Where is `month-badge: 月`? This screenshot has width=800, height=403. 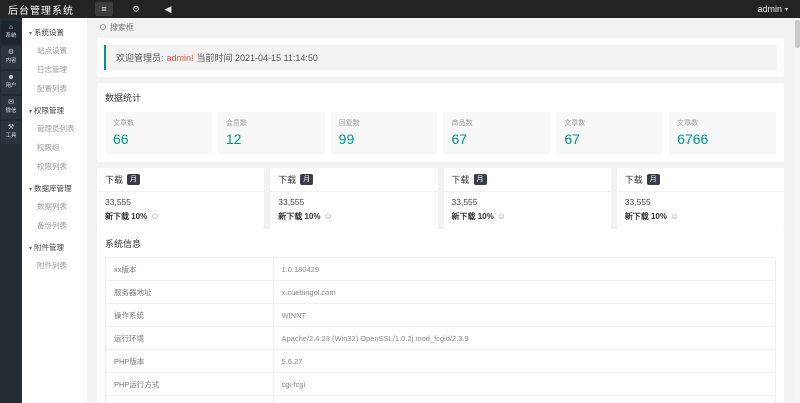 month-badge: 月 is located at coordinates (480, 179).